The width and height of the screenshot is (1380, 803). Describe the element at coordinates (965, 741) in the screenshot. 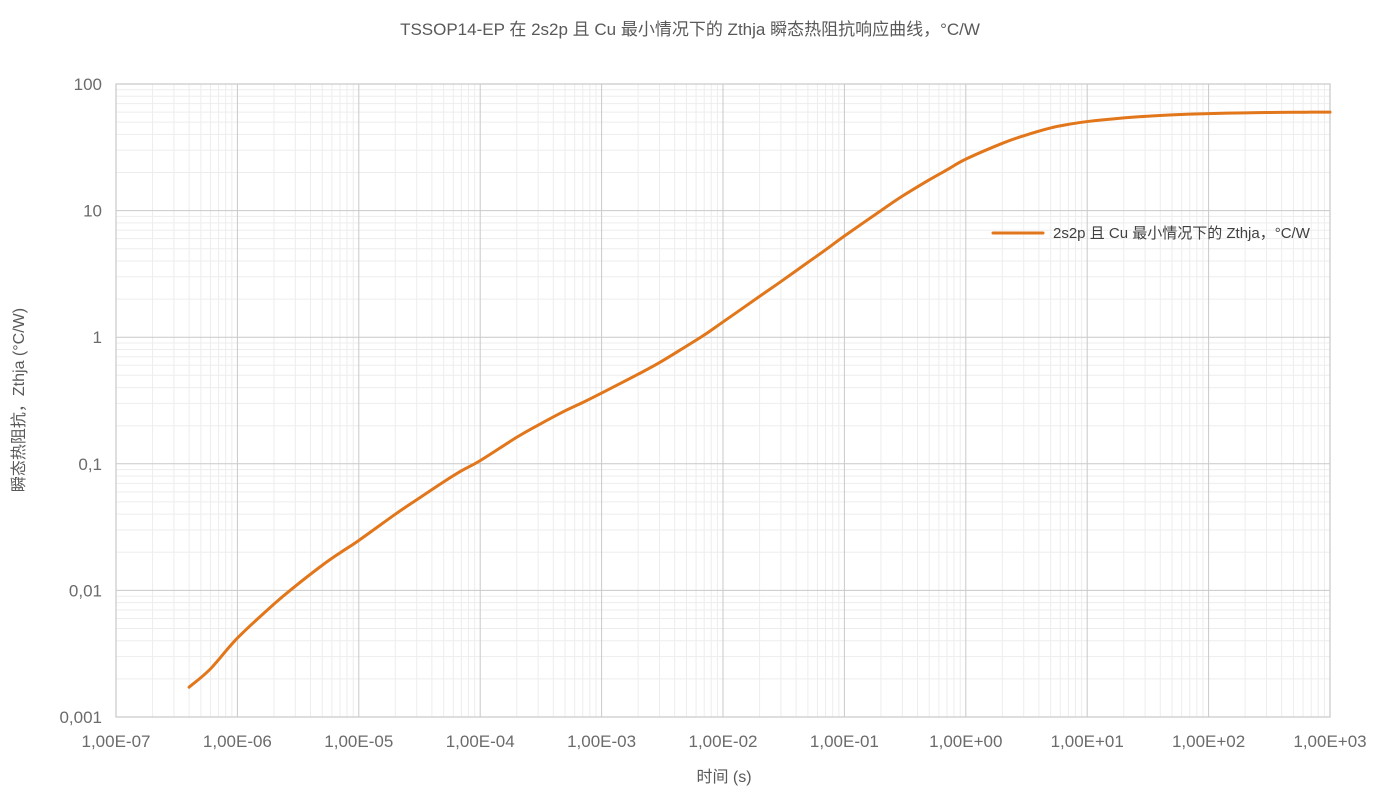

I see `x-tick-label: 1,00E+00` at that location.